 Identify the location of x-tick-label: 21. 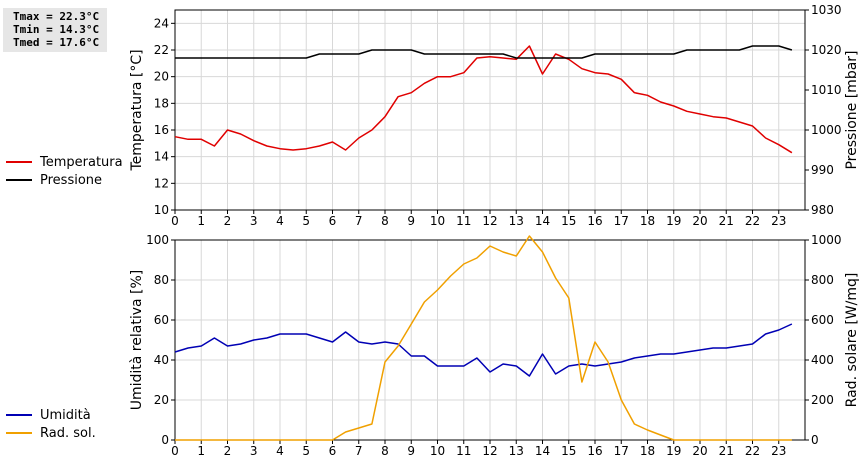
(726, 451).